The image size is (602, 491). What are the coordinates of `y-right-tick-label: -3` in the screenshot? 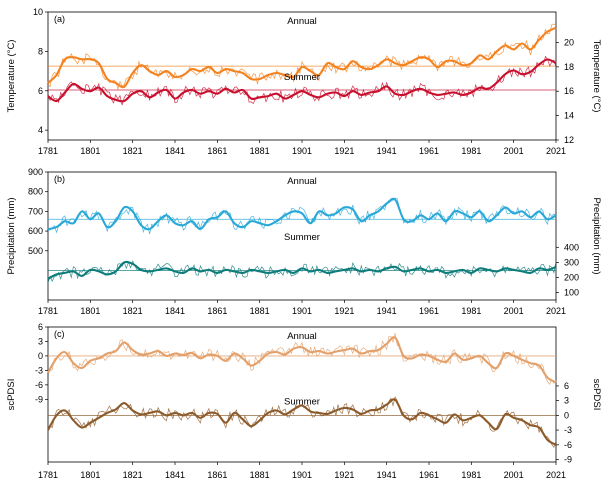 It's located at (568, 430).